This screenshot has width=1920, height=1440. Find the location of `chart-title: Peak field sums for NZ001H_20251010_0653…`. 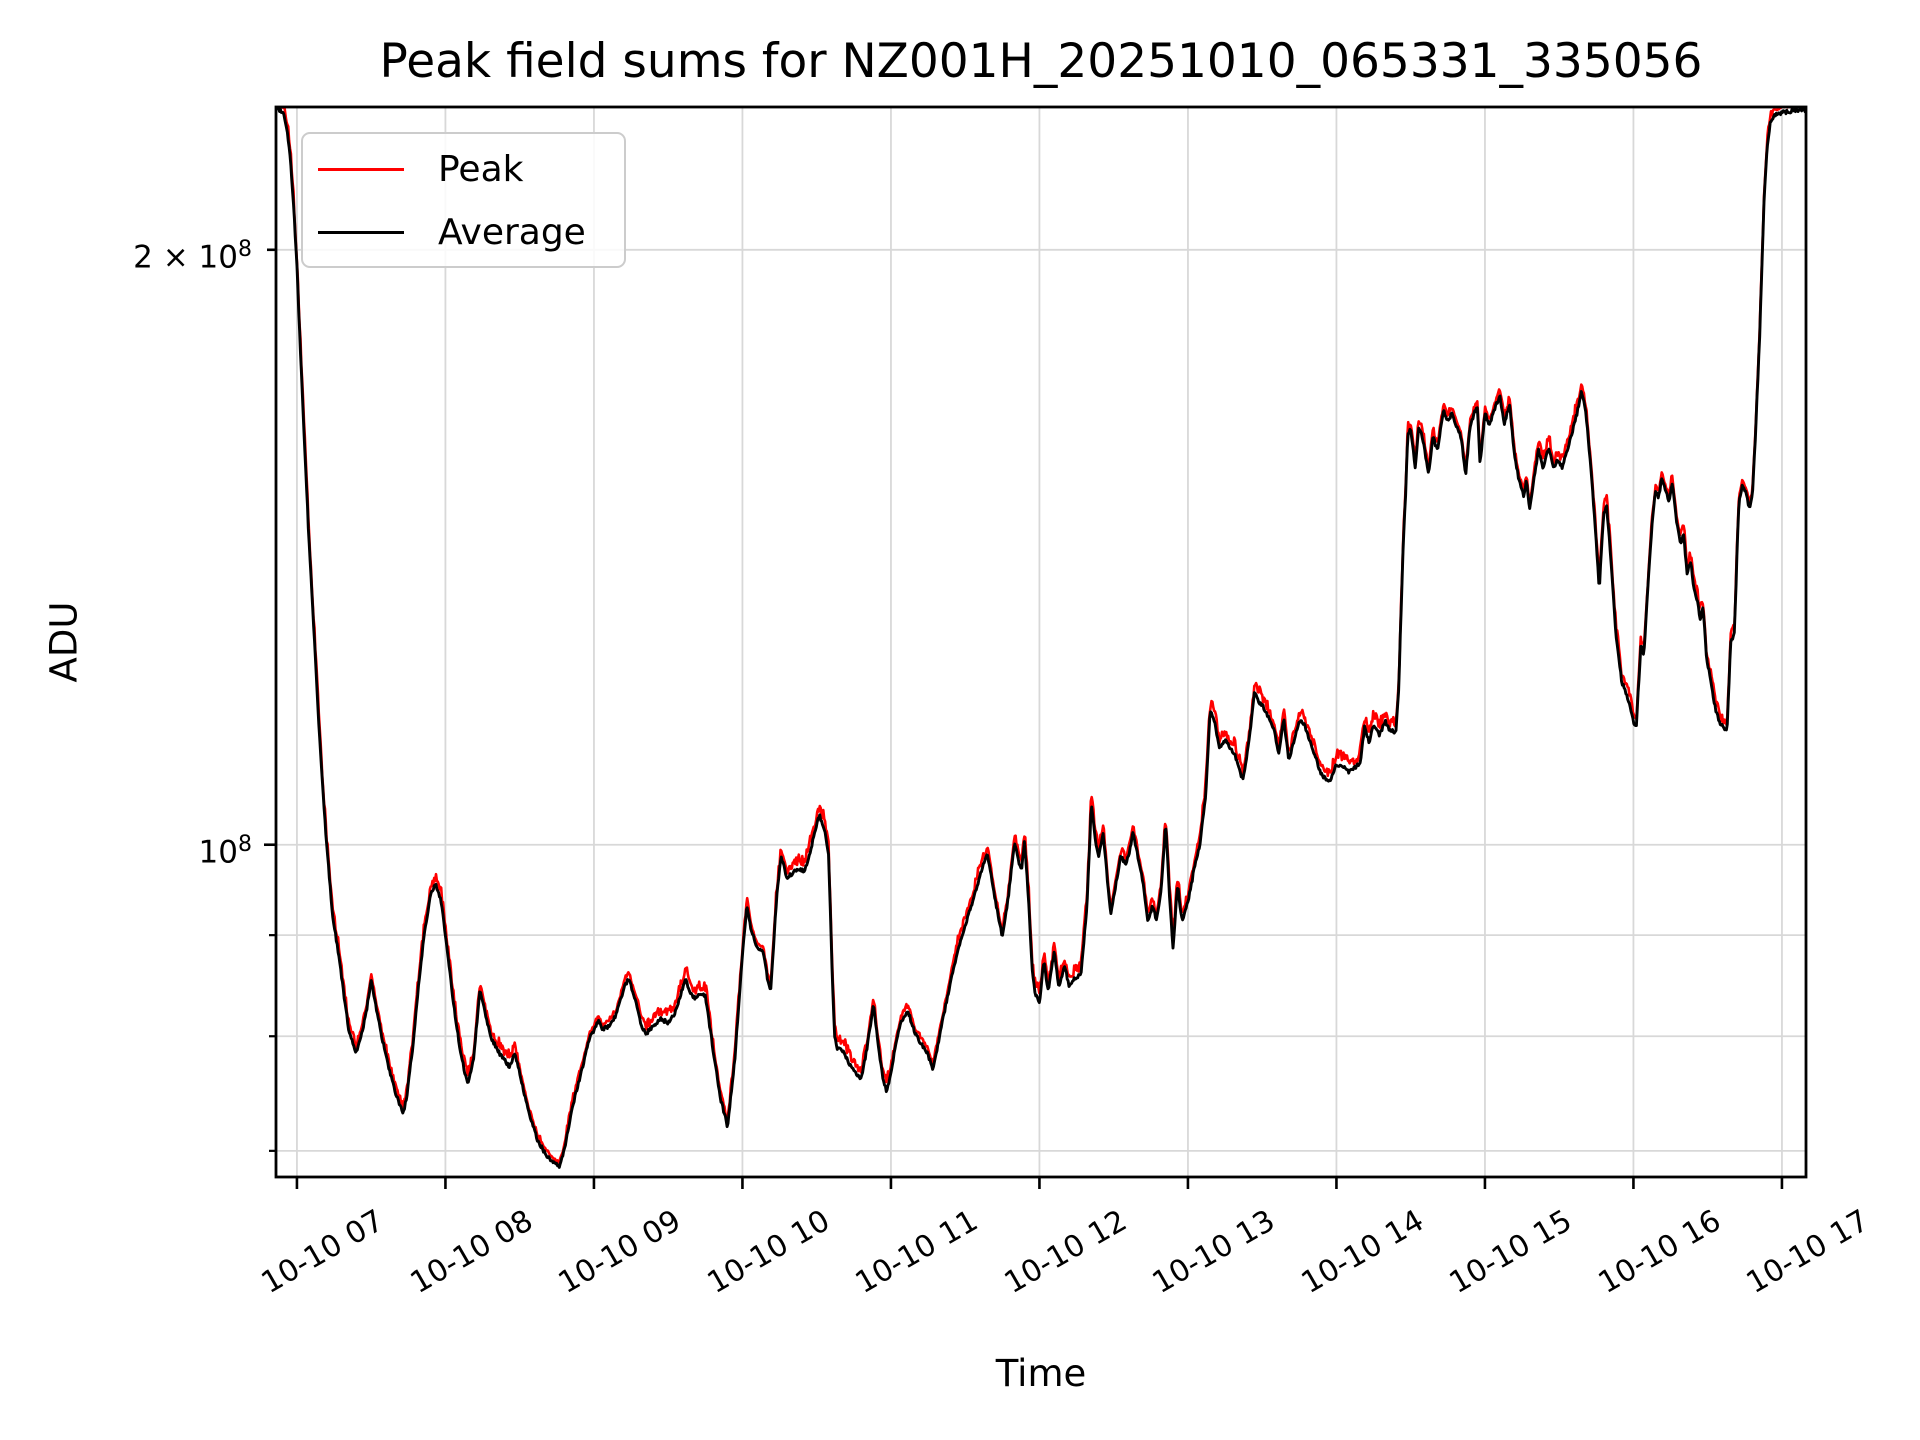

chart-title: Peak field sums for NZ001H_20251010_0653… is located at coordinates (1041, 61).